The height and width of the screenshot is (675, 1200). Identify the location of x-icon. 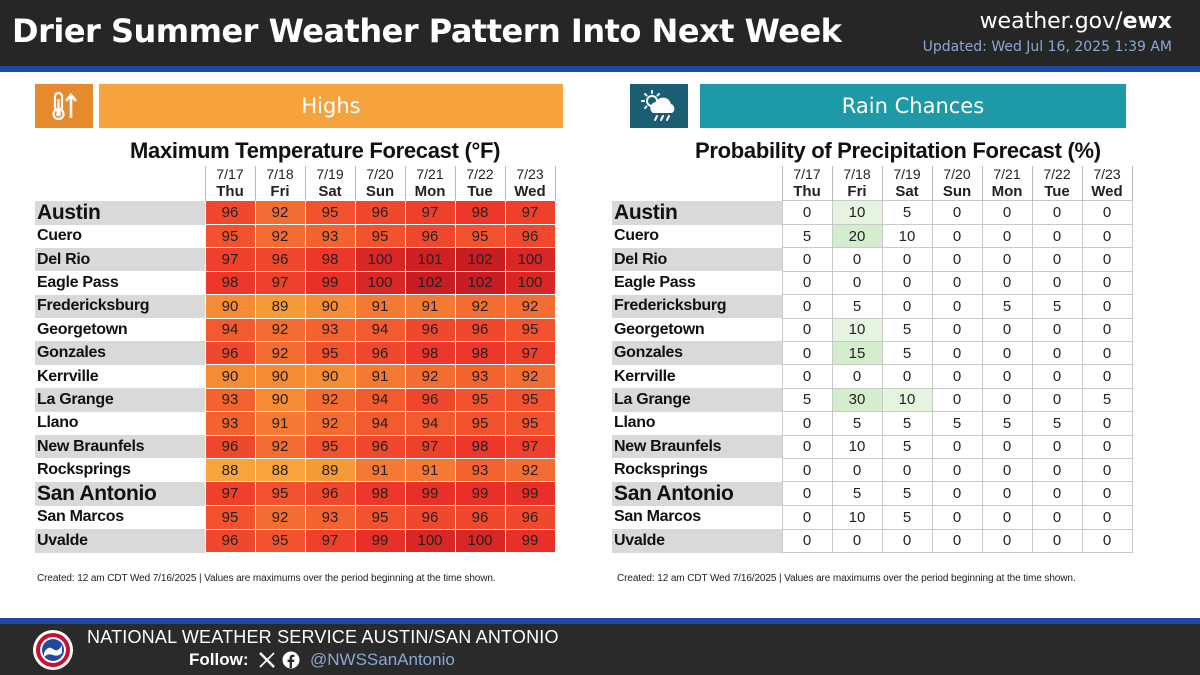
(267, 662).